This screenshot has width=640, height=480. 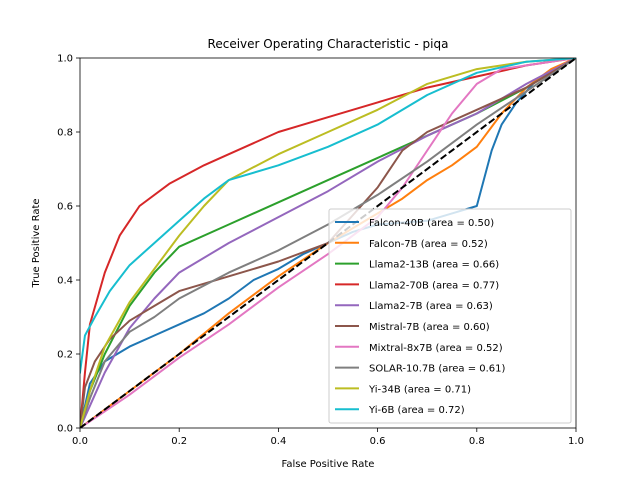 What do you see at coordinates (65, 281) in the screenshot?
I see `y-tick-label: 0.4` at bounding box center [65, 281].